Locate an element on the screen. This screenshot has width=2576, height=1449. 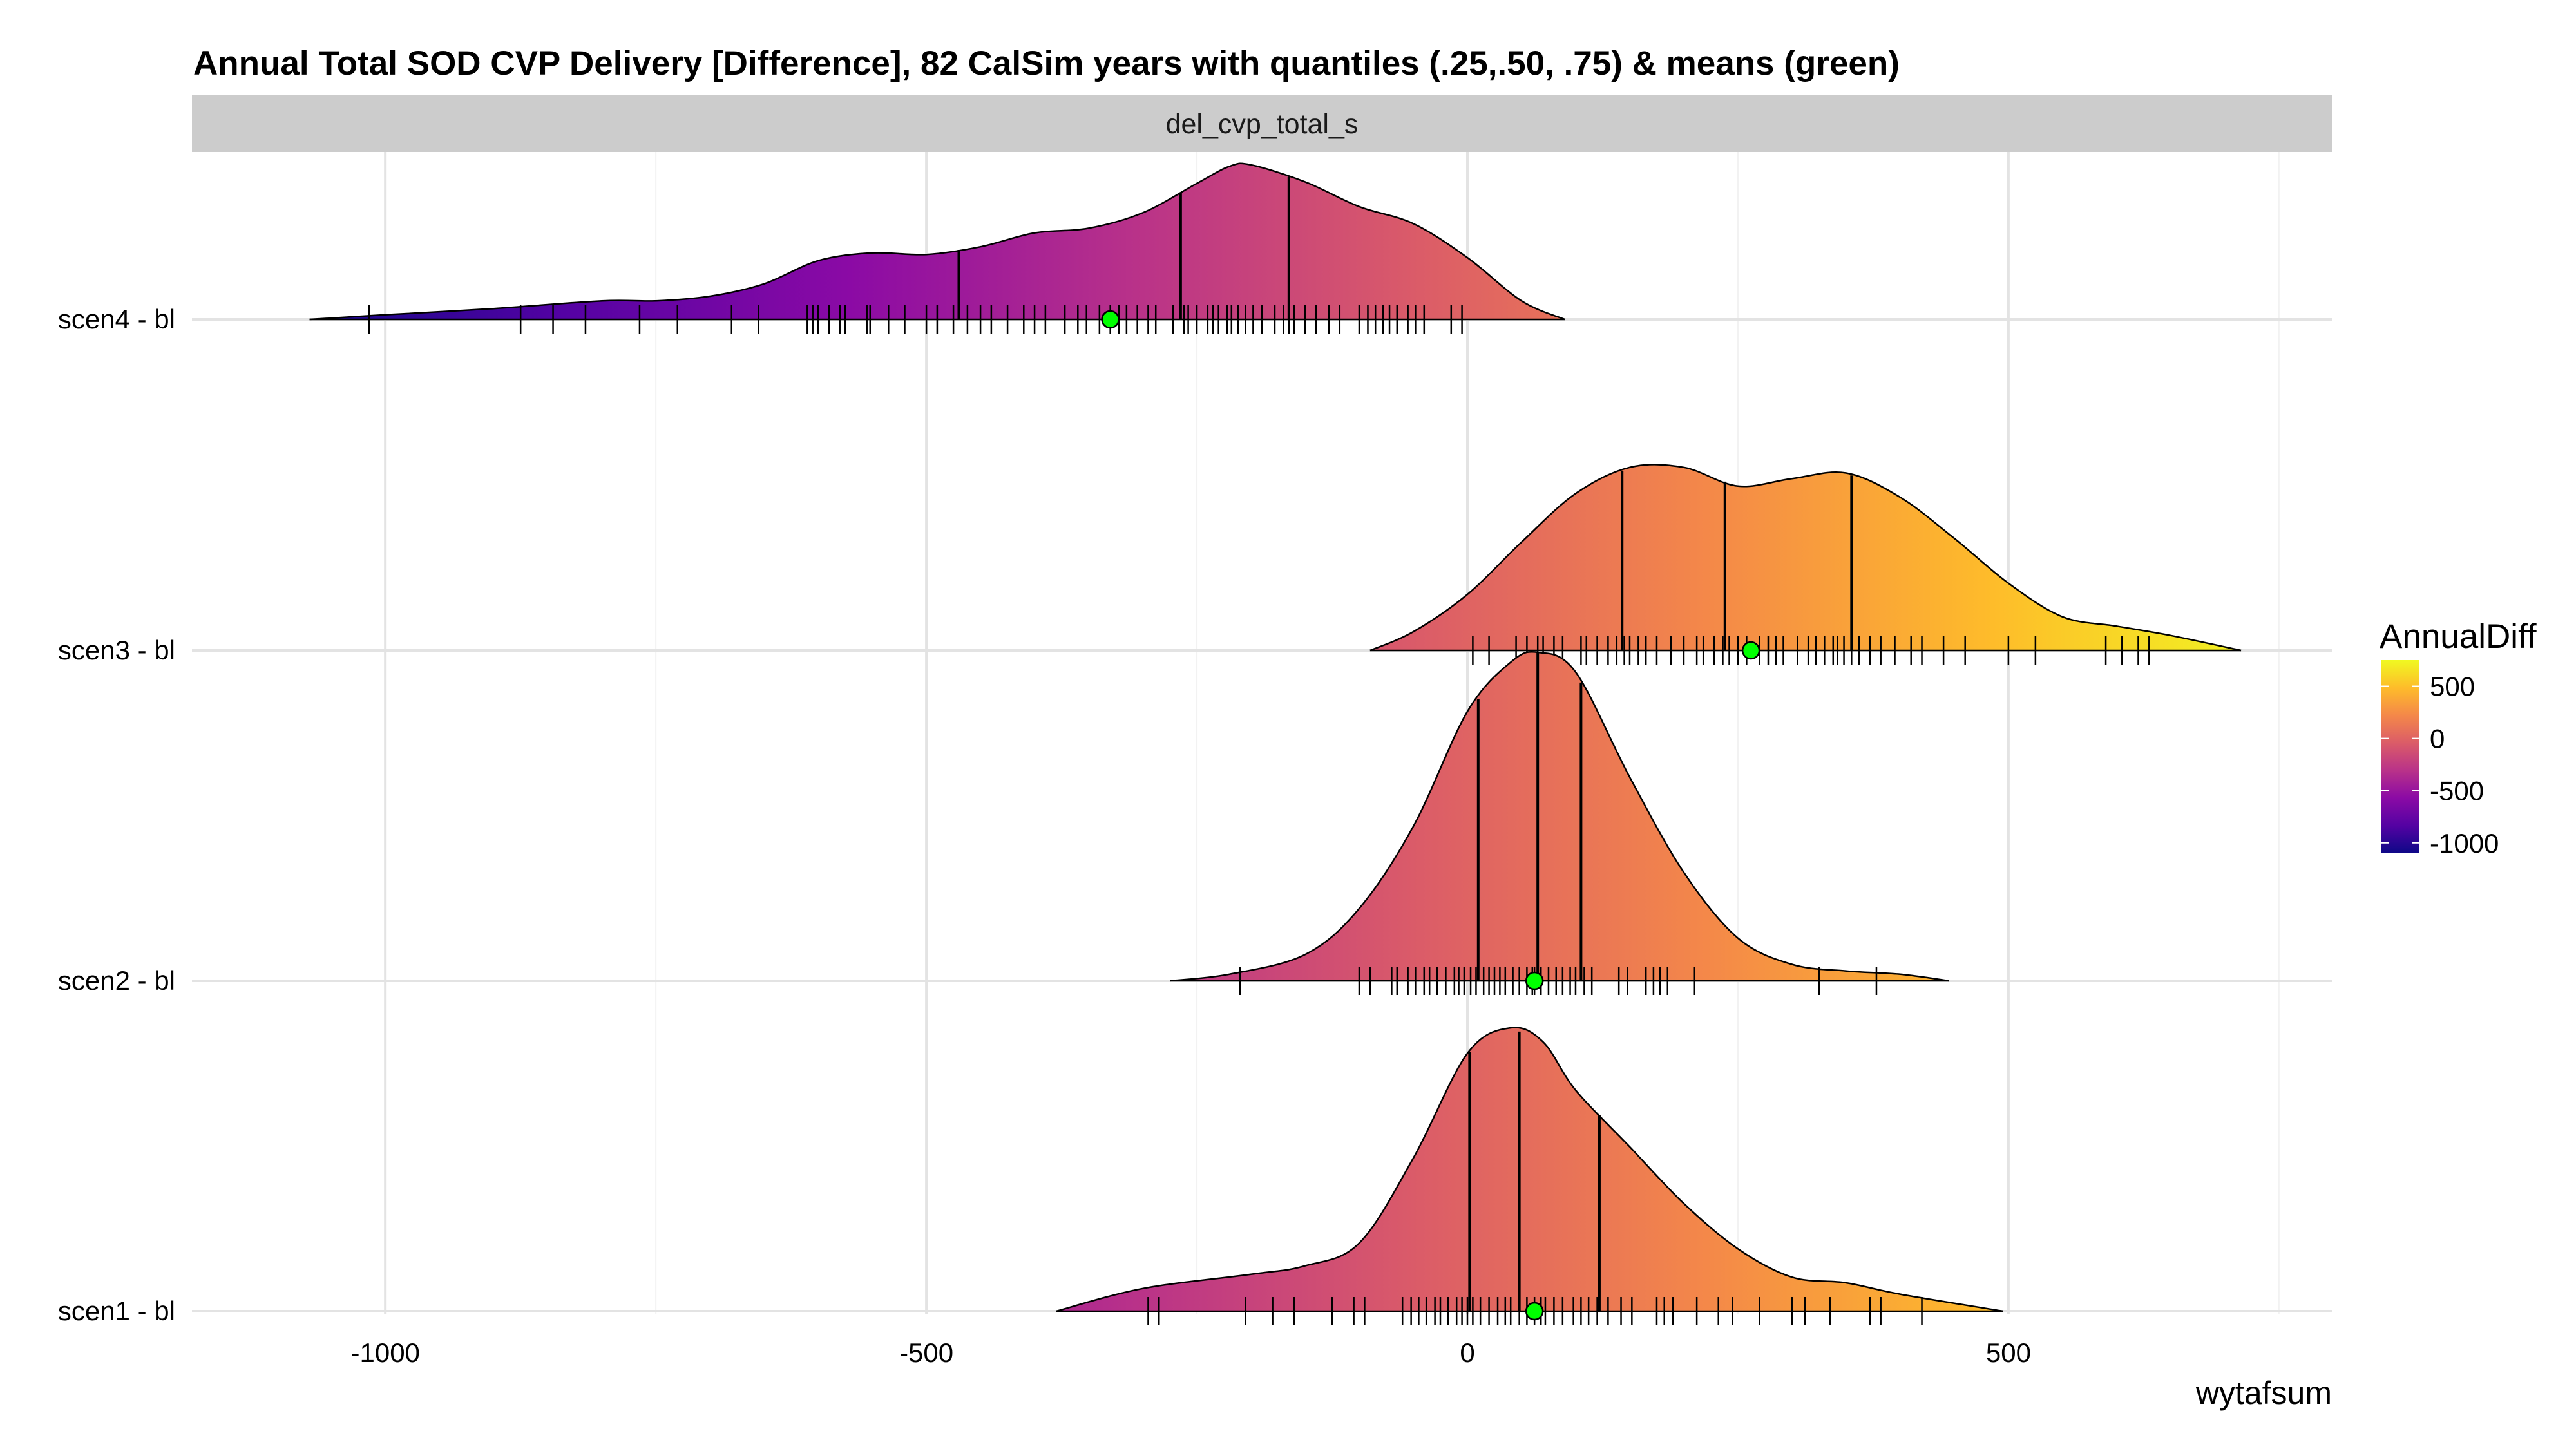
facet-strip is located at coordinates (1262, 124).